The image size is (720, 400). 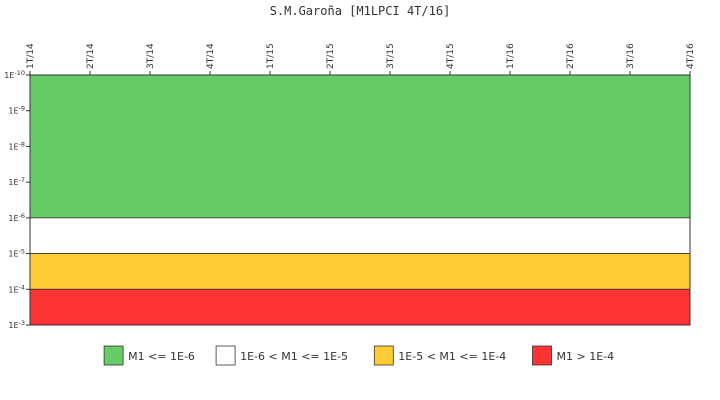 I want to click on x-tick-label: 3T/14, so click(x=151, y=56).